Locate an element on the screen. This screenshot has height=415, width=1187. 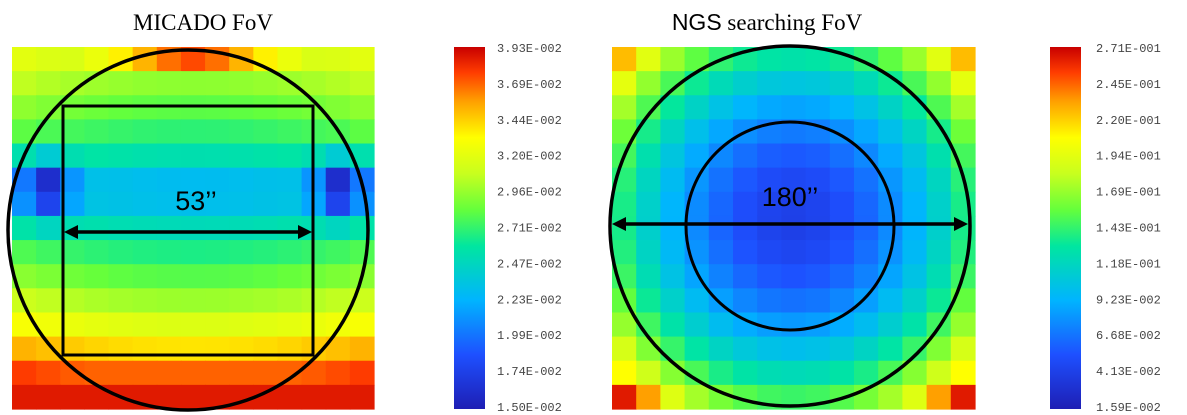
colorbar-tick-label: 6.68E-002 is located at coordinates (1128, 336).